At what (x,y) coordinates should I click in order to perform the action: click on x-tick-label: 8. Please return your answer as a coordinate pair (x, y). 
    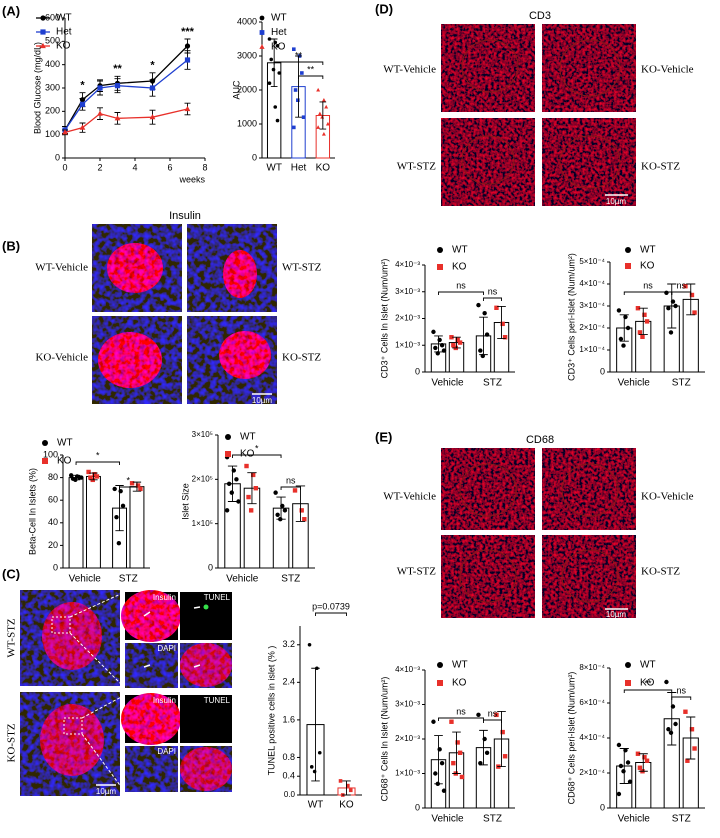
    Looking at the image, I should click on (204, 167).